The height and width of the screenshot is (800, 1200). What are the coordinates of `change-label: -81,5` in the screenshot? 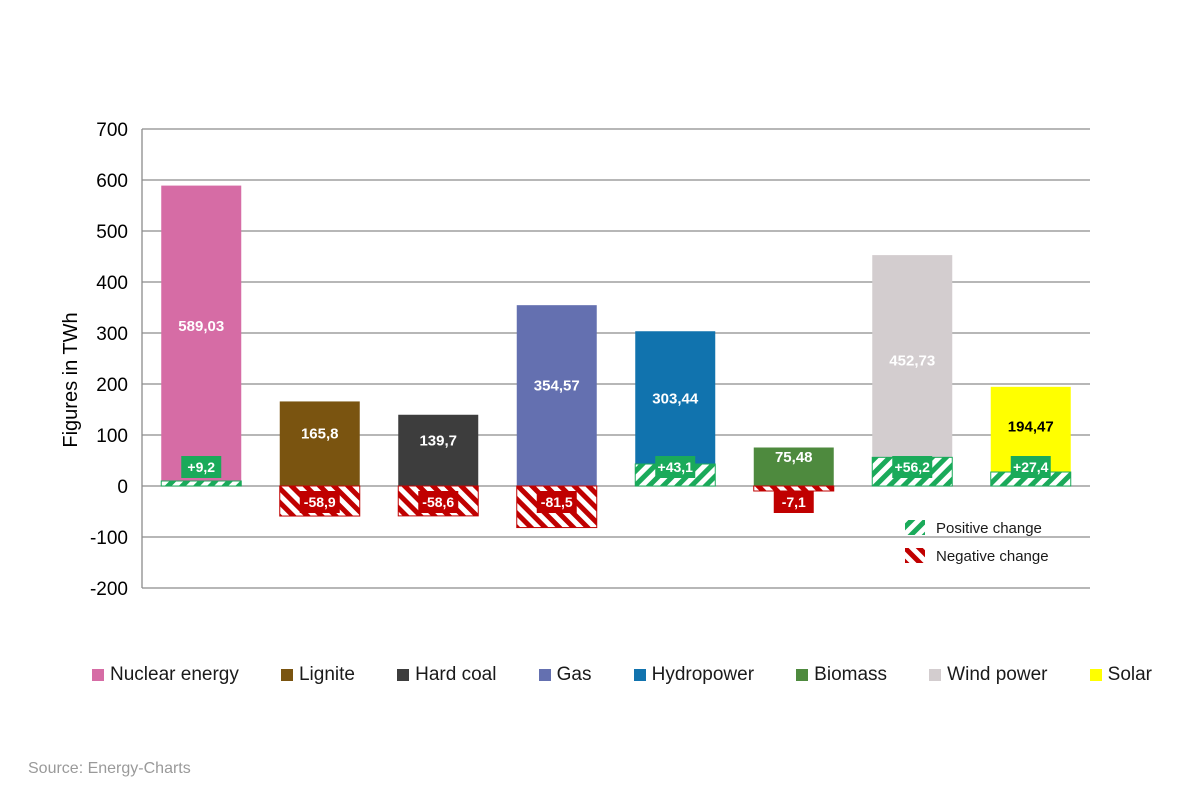 It's located at (557, 502).